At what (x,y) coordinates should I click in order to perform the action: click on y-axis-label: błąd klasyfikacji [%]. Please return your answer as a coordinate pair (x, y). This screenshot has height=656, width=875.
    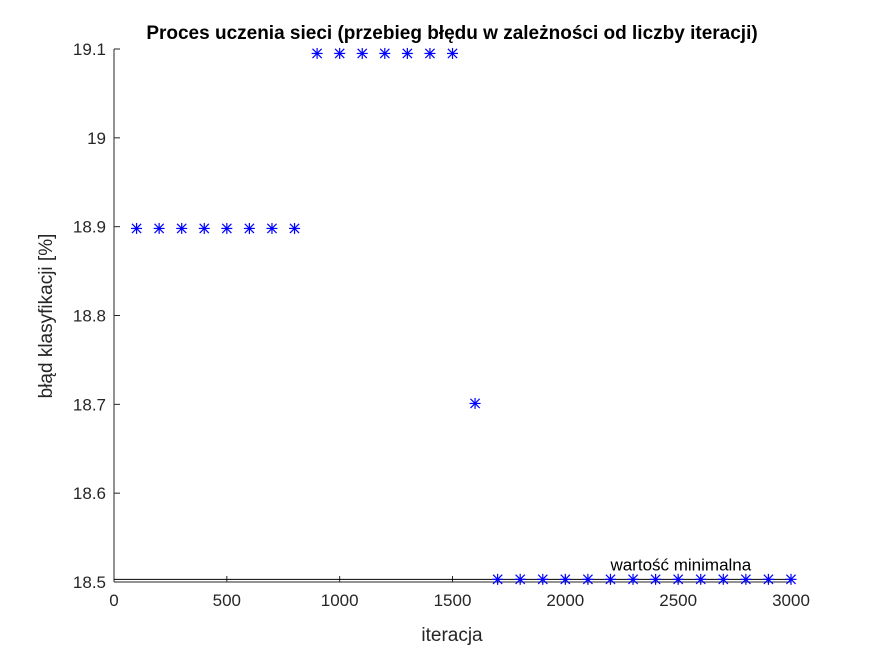
    Looking at the image, I should click on (46, 316).